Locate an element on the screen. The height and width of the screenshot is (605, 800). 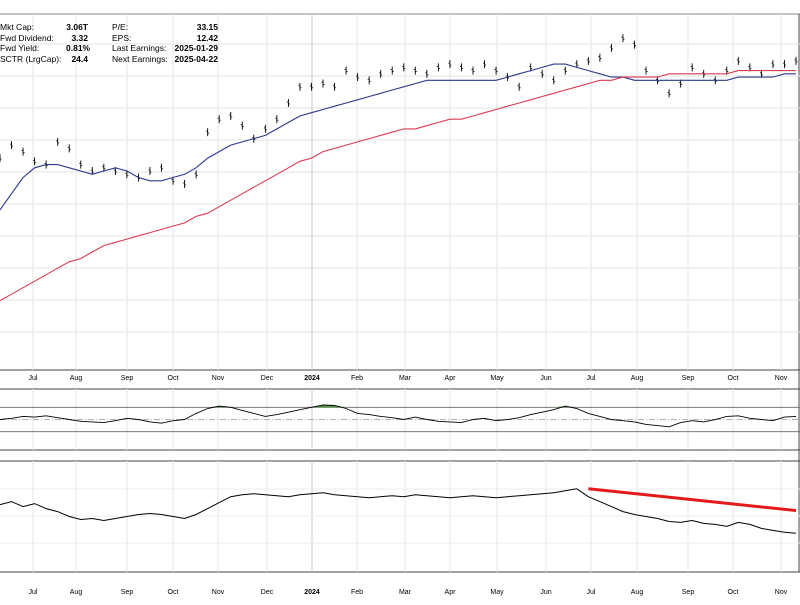
x-tick-label-top: Apr is located at coordinates (451, 378).